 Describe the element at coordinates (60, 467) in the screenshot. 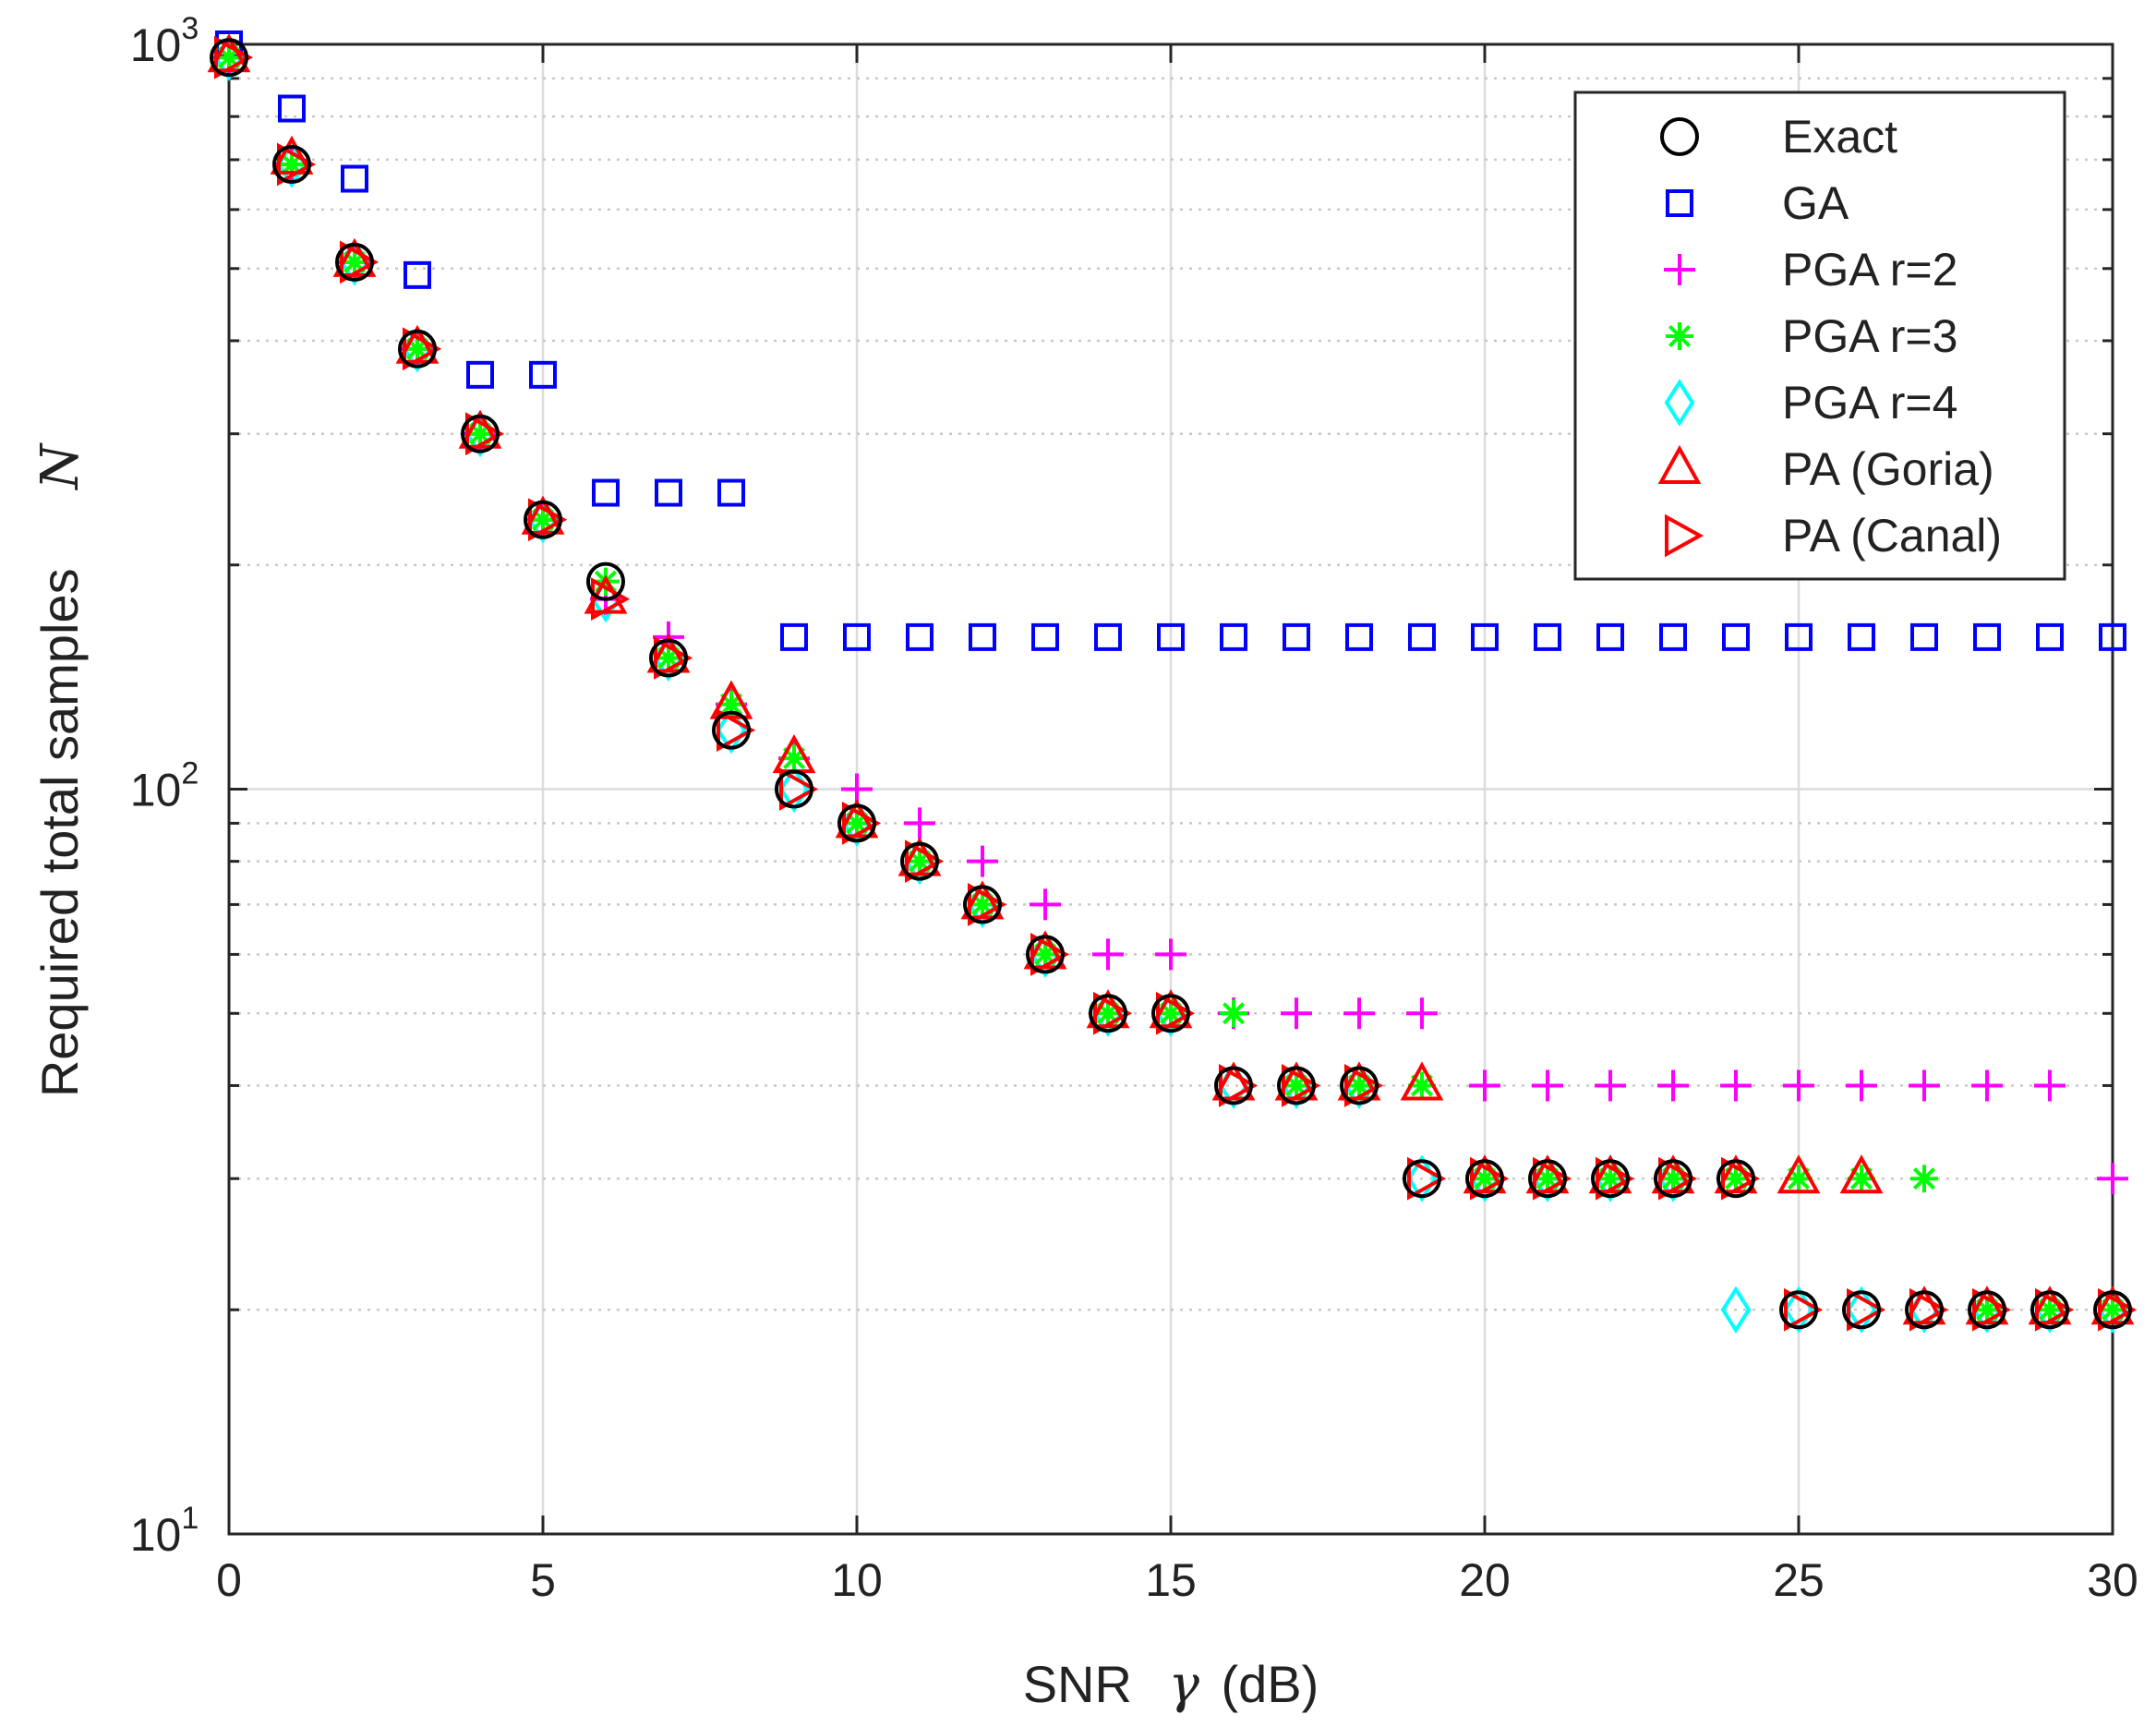

I see `y-axis-symbol: N` at that location.